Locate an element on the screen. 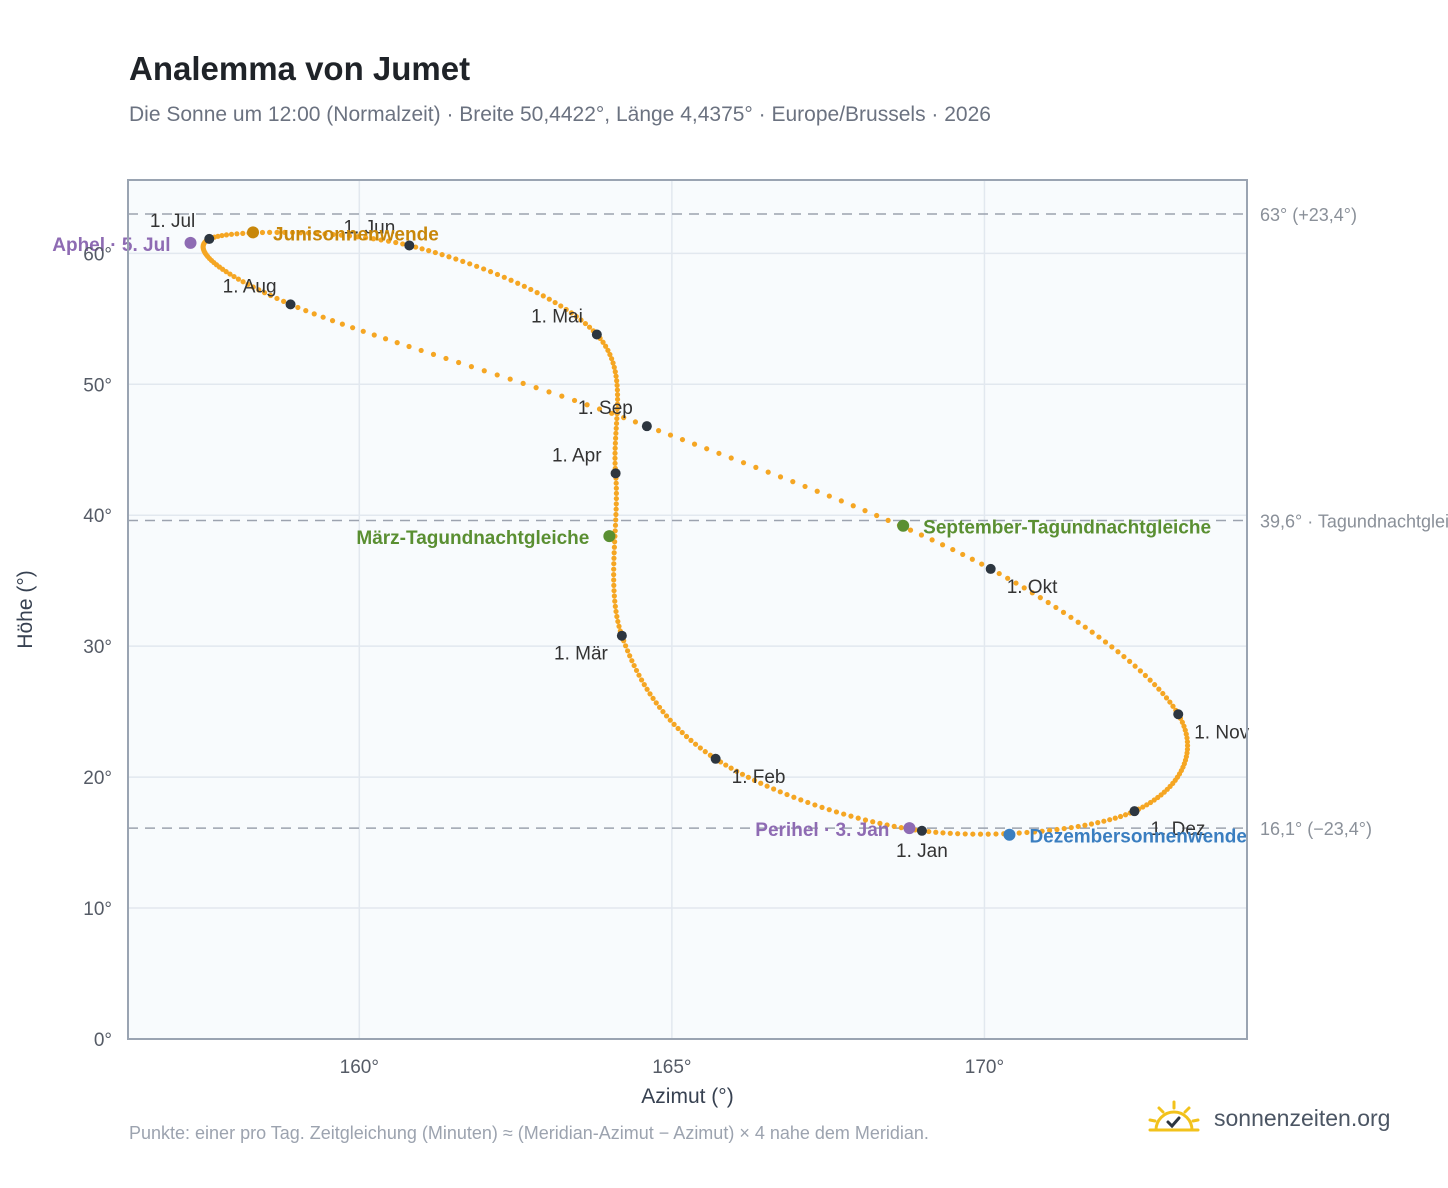  sun-check-icon is located at coordinates (1174, 1116).